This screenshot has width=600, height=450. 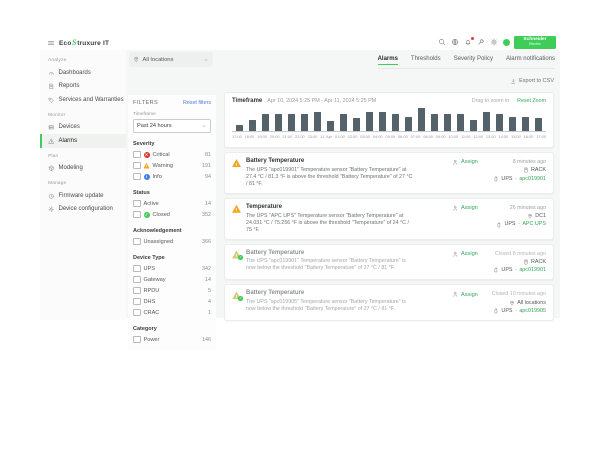 I want to click on x-tick-label: 11:00, so click(x=465, y=136).